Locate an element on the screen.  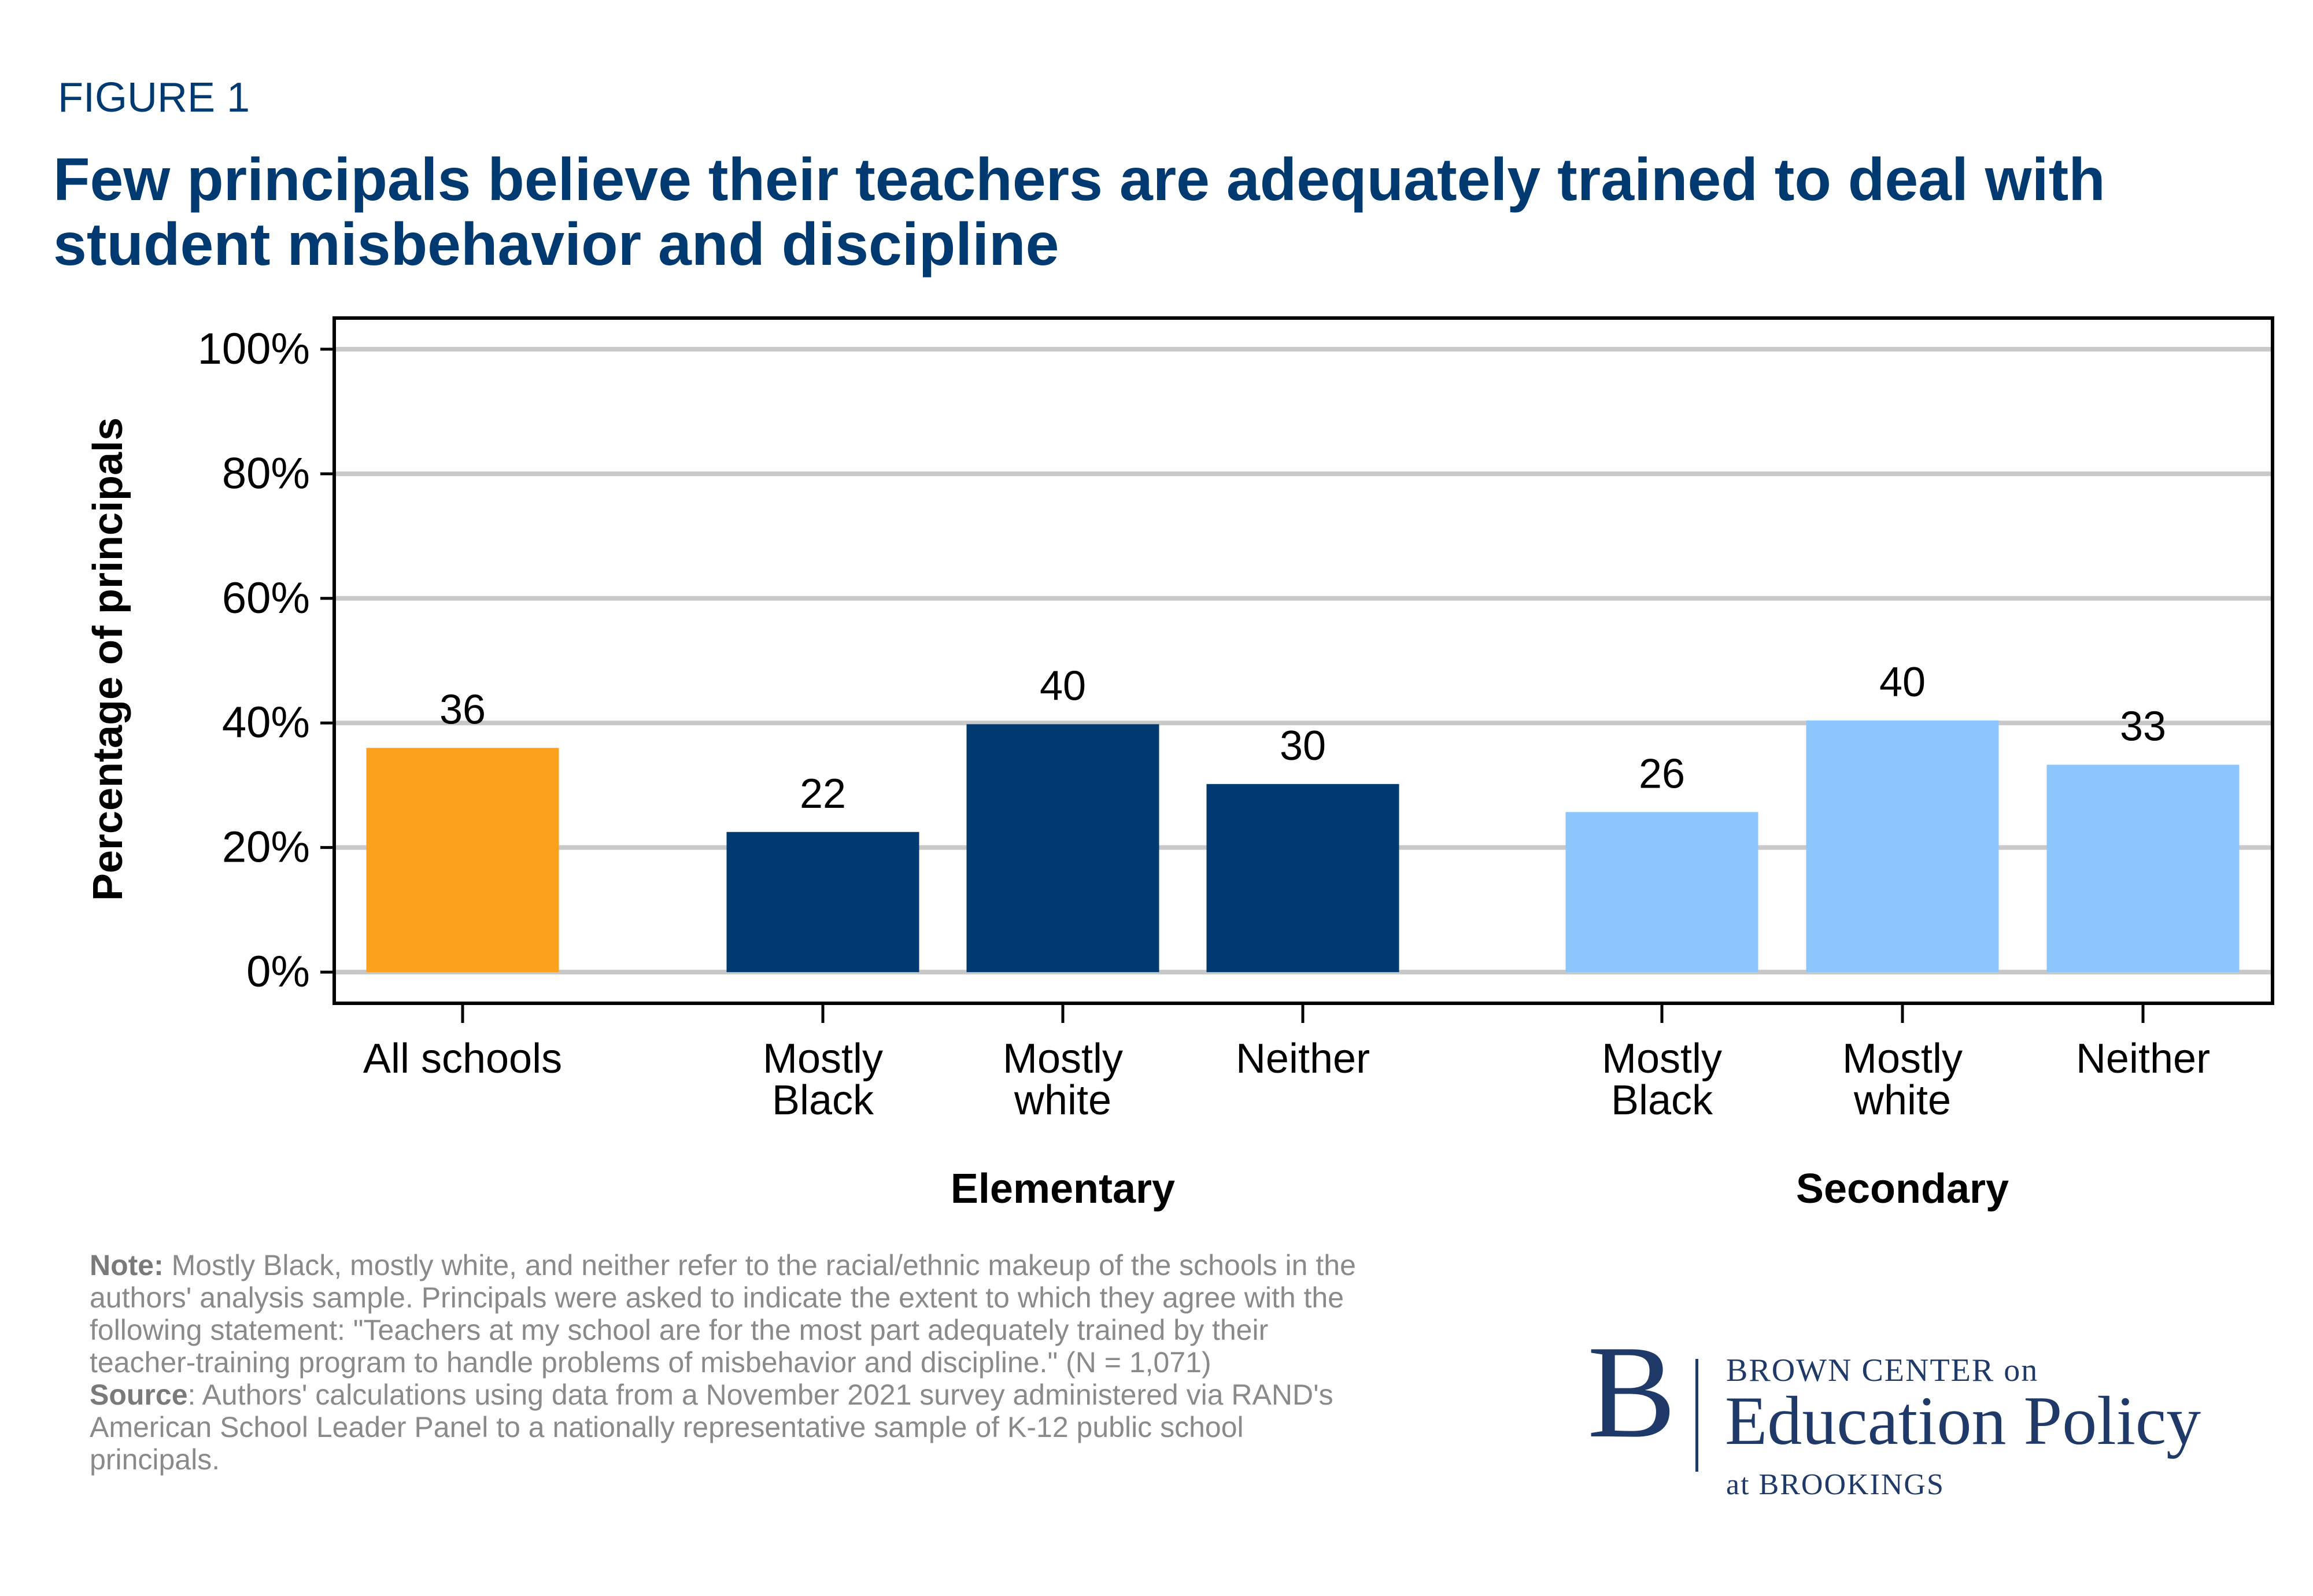
y-tick-label: 20% is located at coordinates (266, 847).